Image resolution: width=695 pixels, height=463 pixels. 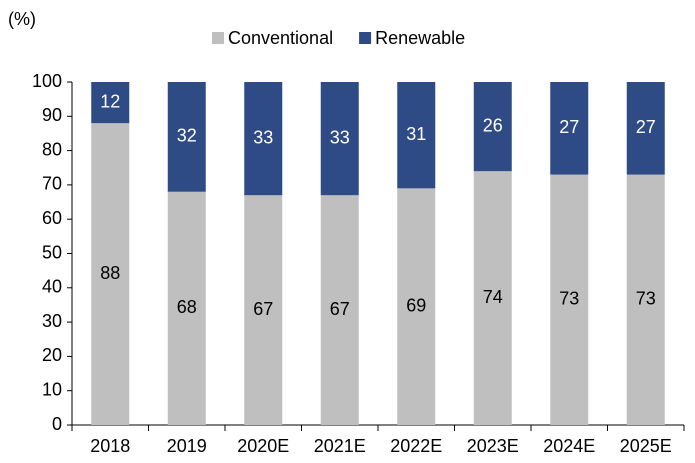 What do you see at coordinates (340, 446) in the screenshot?
I see `x-tick-label: 2021E` at bounding box center [340, 446].